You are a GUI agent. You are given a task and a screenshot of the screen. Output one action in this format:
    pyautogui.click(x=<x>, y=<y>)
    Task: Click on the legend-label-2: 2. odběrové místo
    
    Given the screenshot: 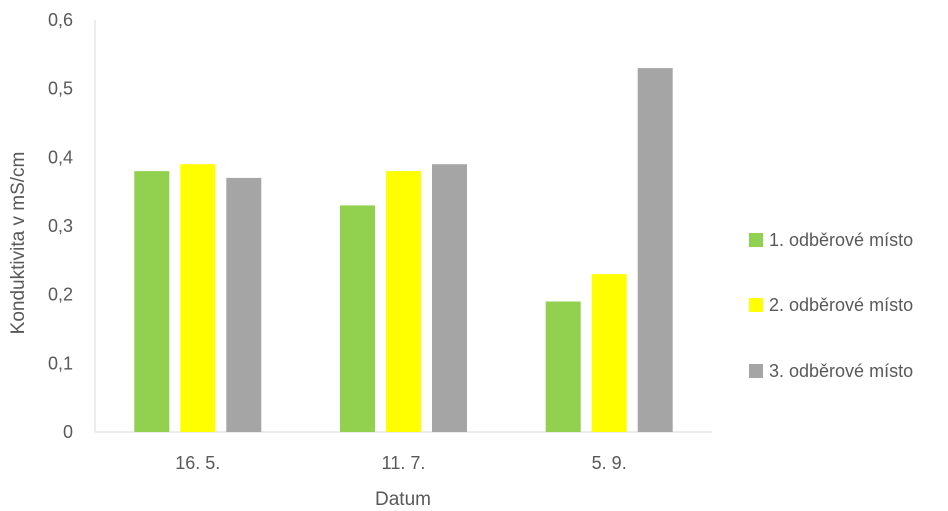 What is the action you would take?
    pyautogui.click(x=841, y=305)
    